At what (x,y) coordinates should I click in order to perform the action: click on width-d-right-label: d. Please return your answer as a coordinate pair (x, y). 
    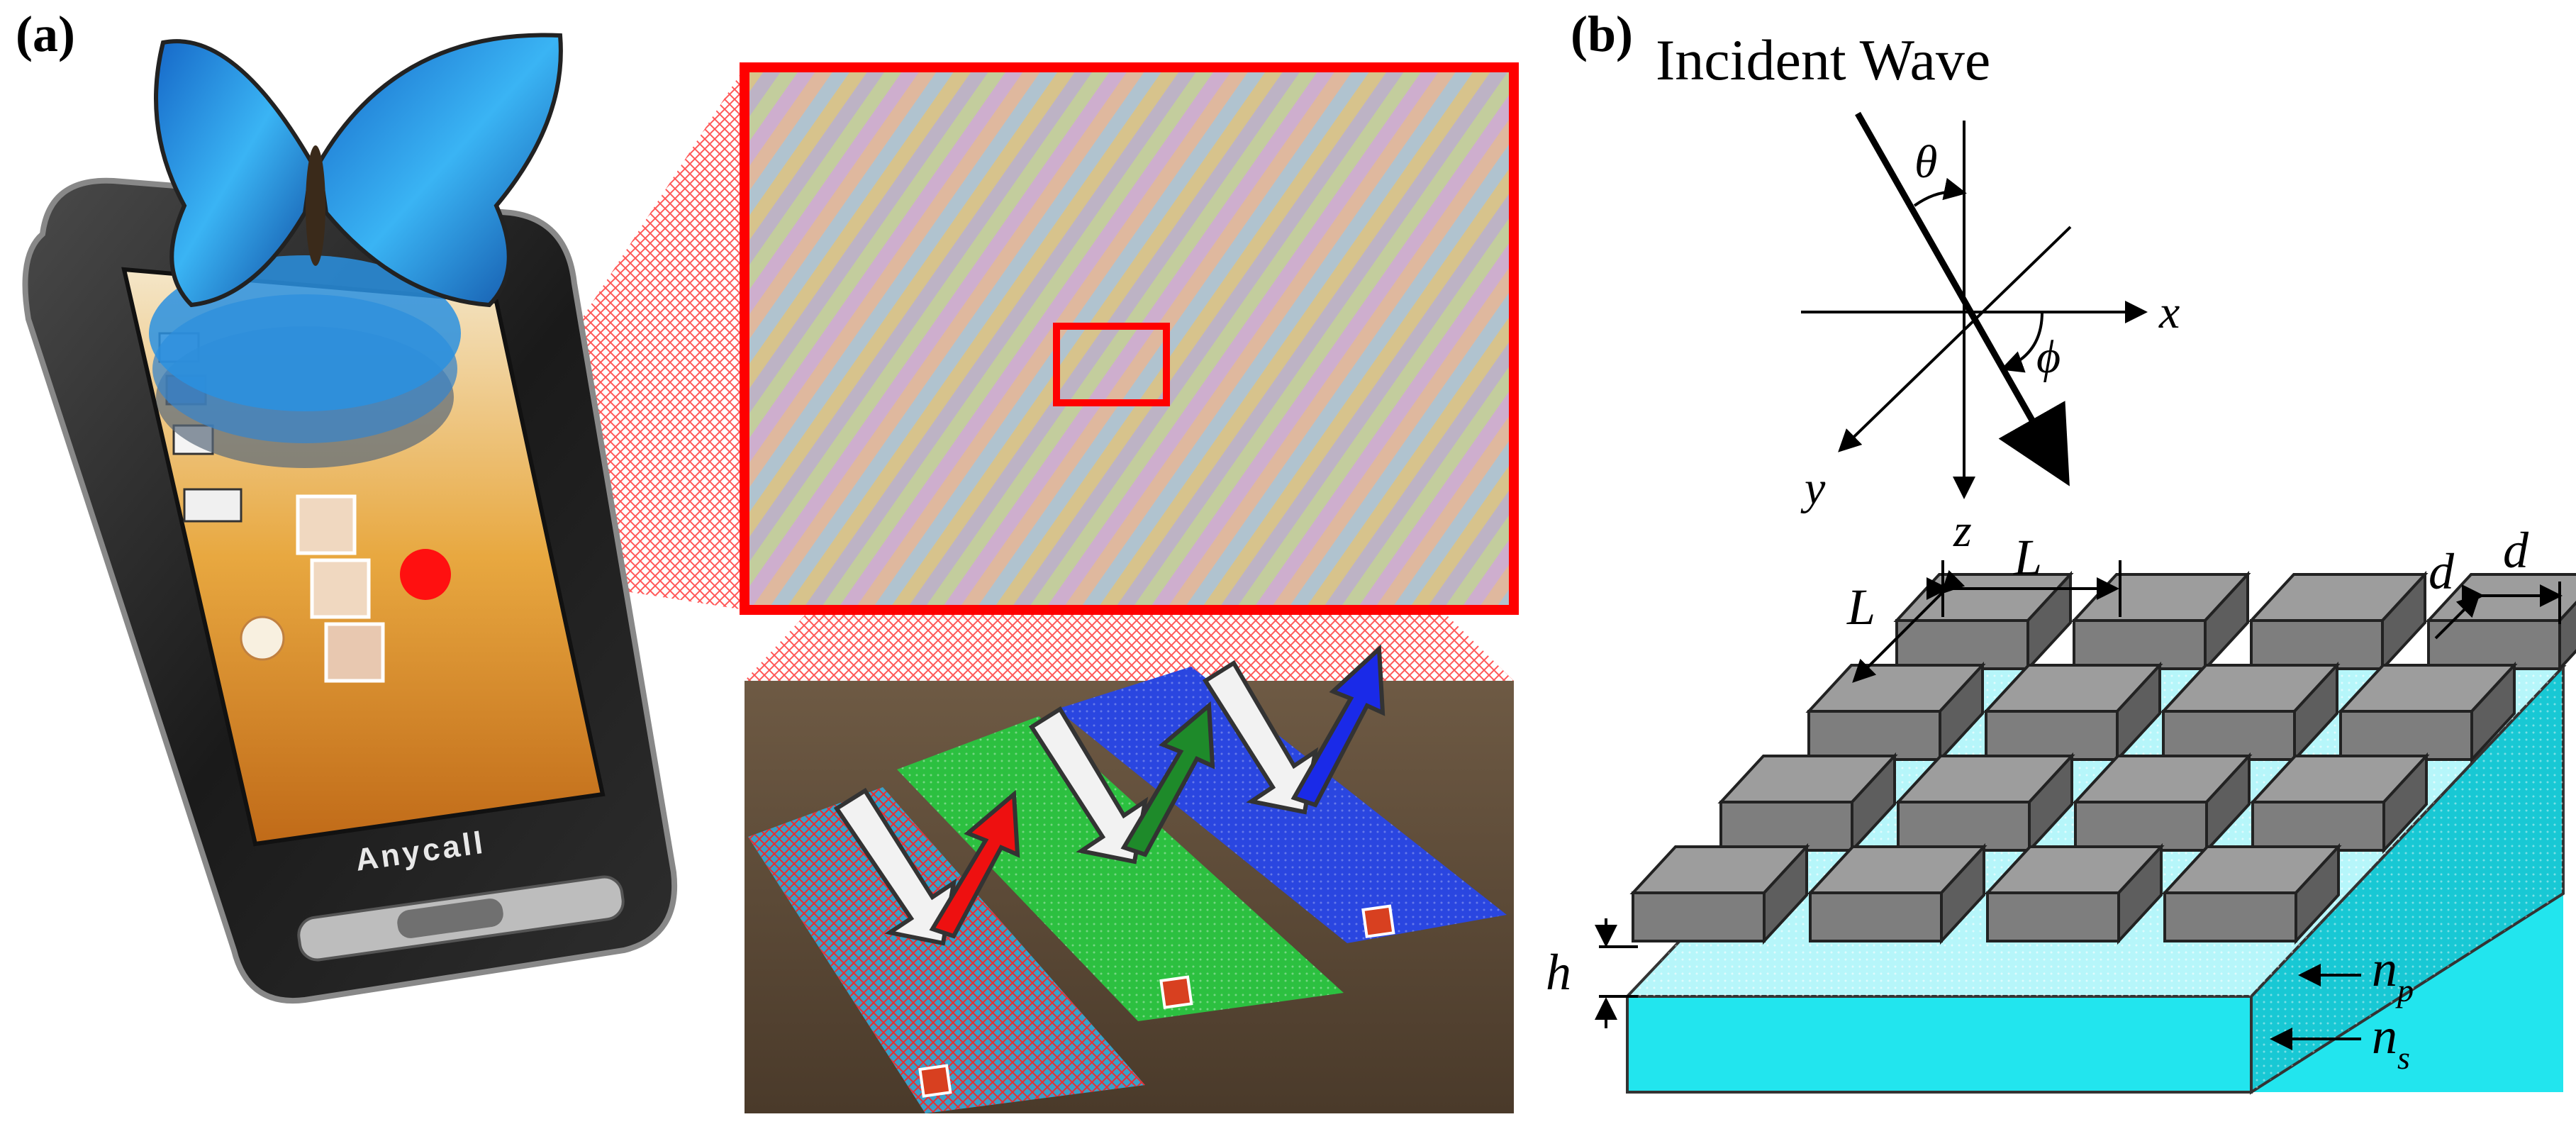
    Looking at the image, I should click on (2516, 550).